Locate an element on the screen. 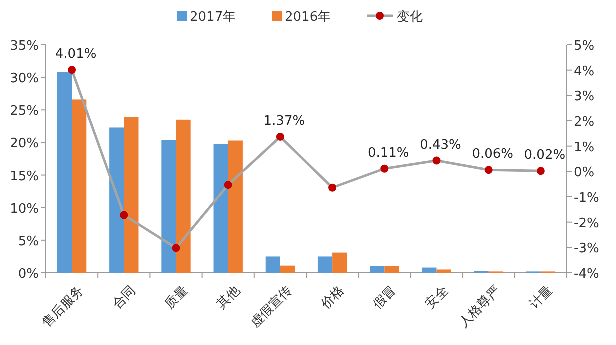  data-label: 0.11% is located at coordinates (389, 153).